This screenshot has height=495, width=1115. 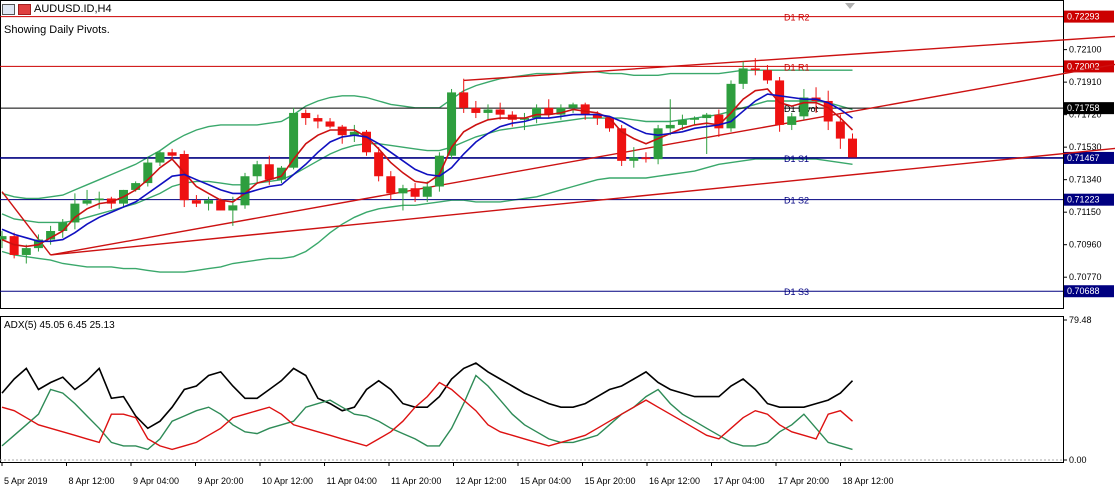 I want to click on chart-title-row: AUDUSD.ID,H4, so click(x=57, y=9).